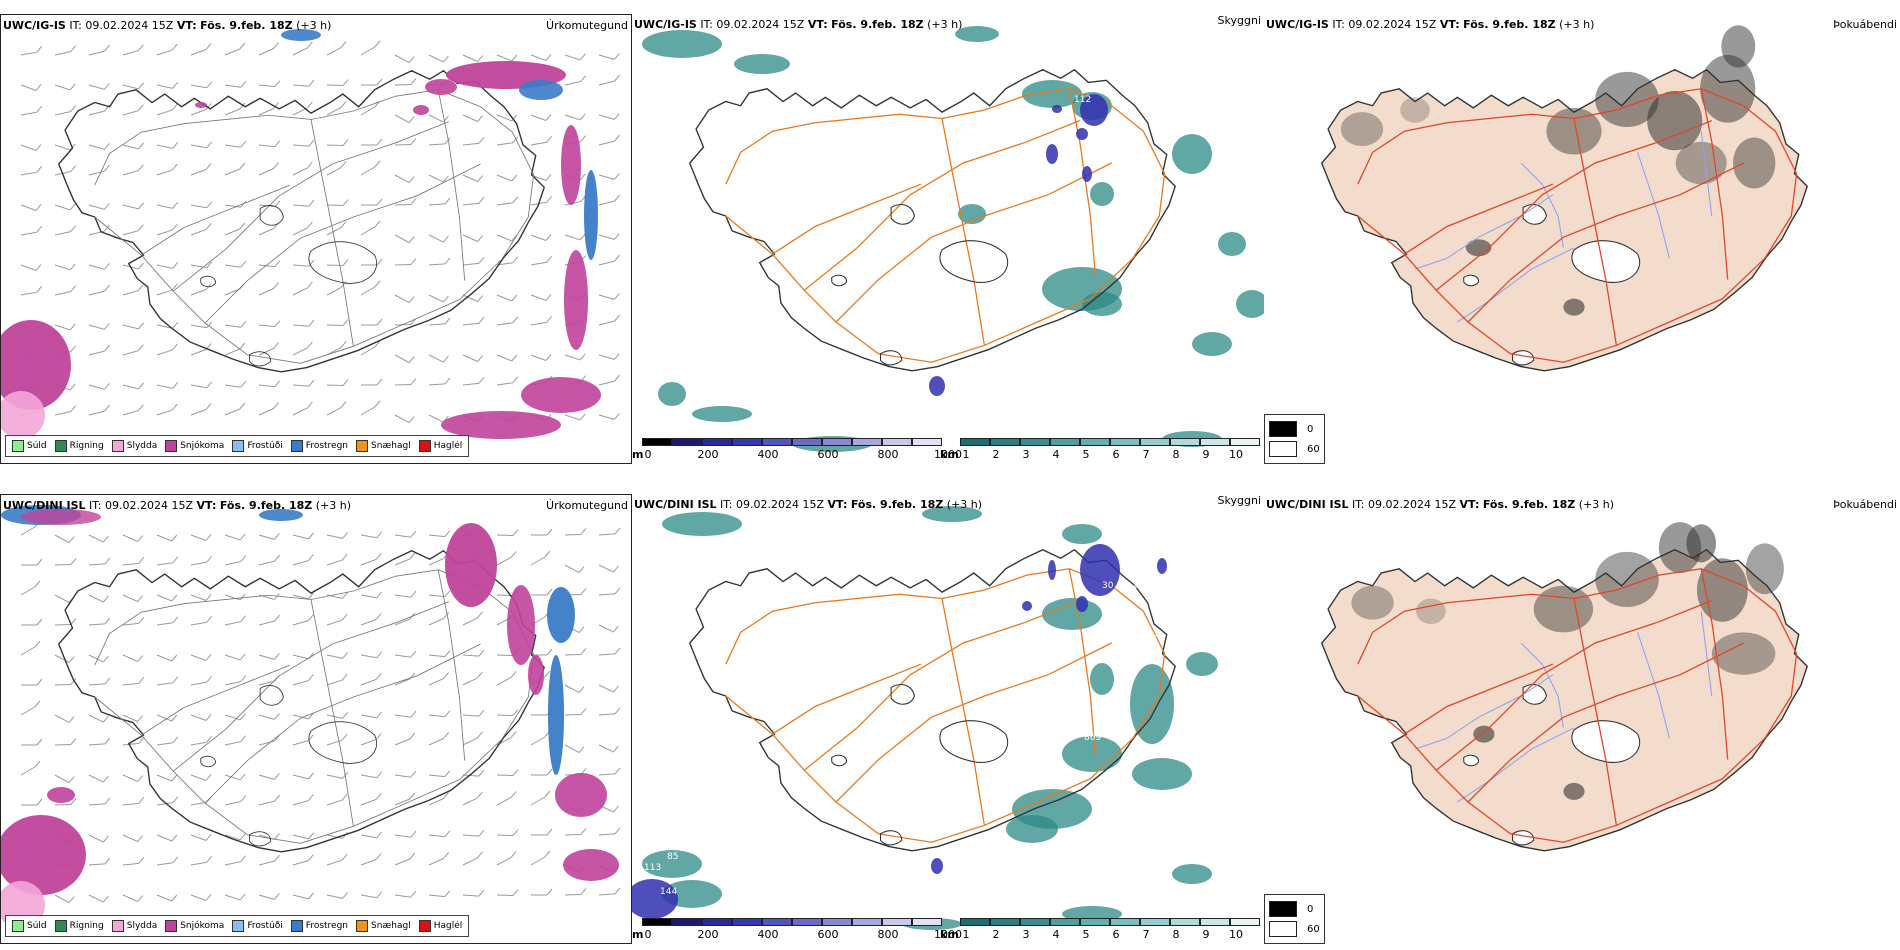 Image resolution: width=1900 pixels, height=950 pixels. I want to click on precip-legend-item: Slydda, so click(134, 446).